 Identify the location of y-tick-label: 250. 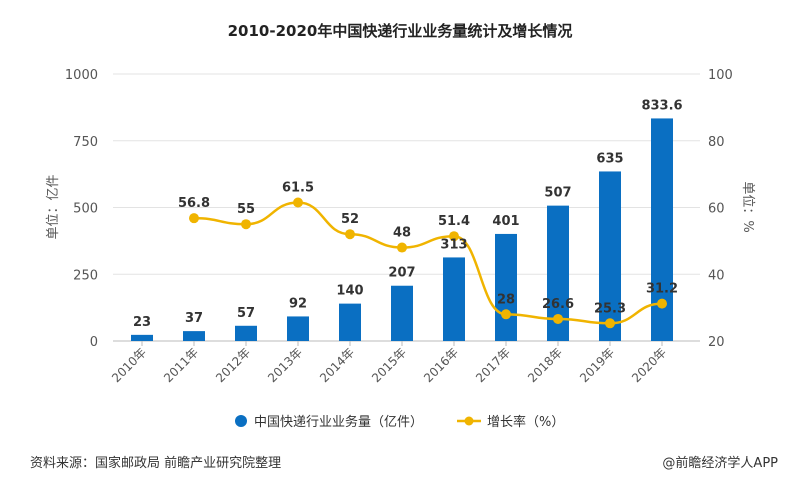
(85, 275).